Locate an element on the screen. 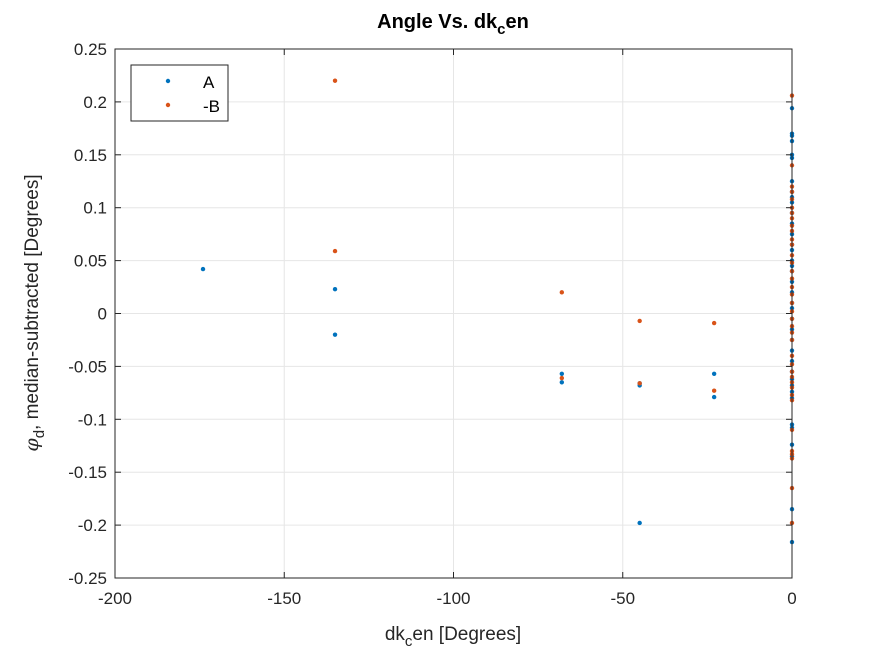 The image size is (875, 656). y-tick-label: -0.25 is located at coordinates (87, 578).